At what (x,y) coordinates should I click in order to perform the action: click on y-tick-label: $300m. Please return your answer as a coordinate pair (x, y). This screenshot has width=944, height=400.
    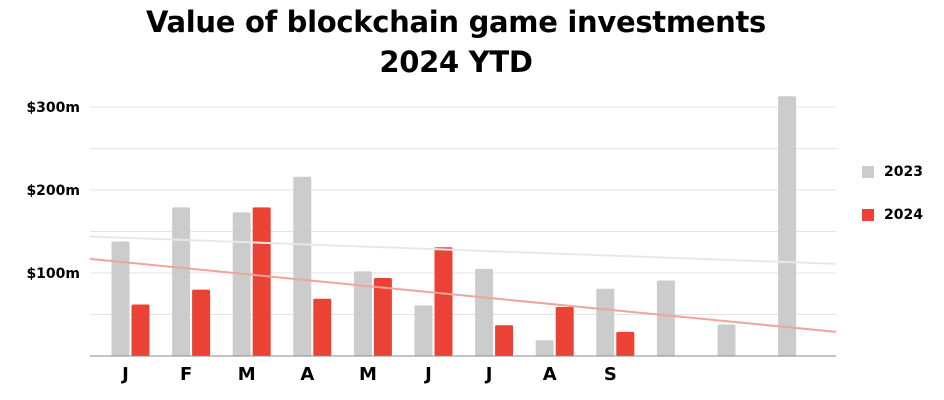
    Looking at the image, I should click on (53, 108).